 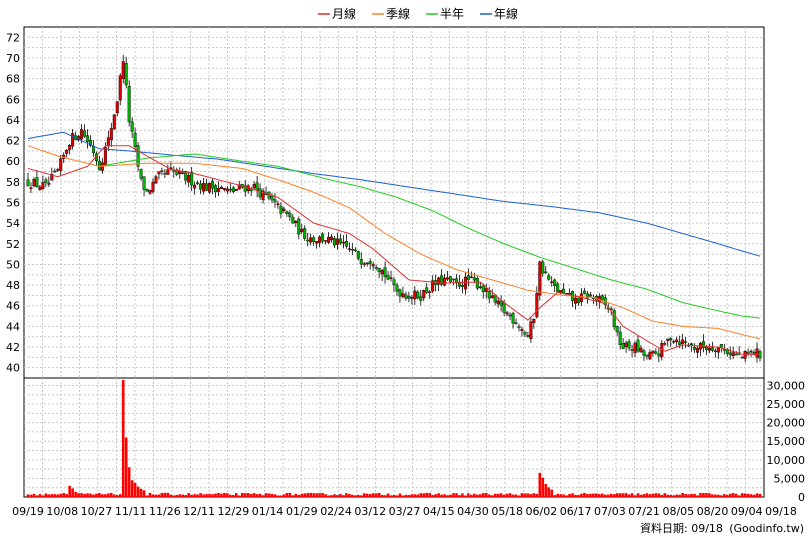 I want to click on legend-label-3: 年線, so click(x=506, y=13).